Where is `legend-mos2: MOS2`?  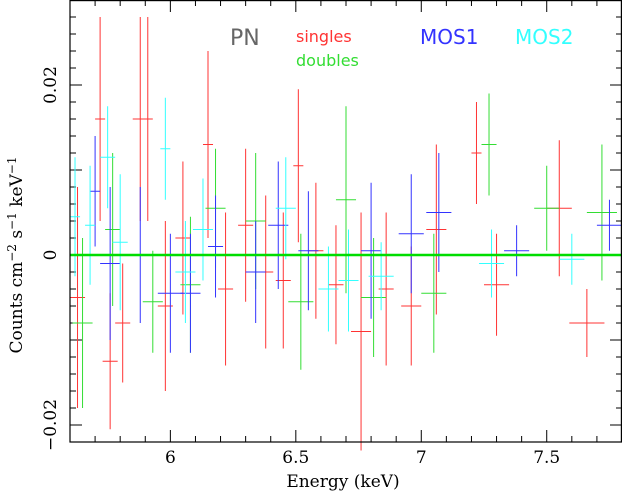 legend-mos2: MOS2 is located at coordinates (544, 37).